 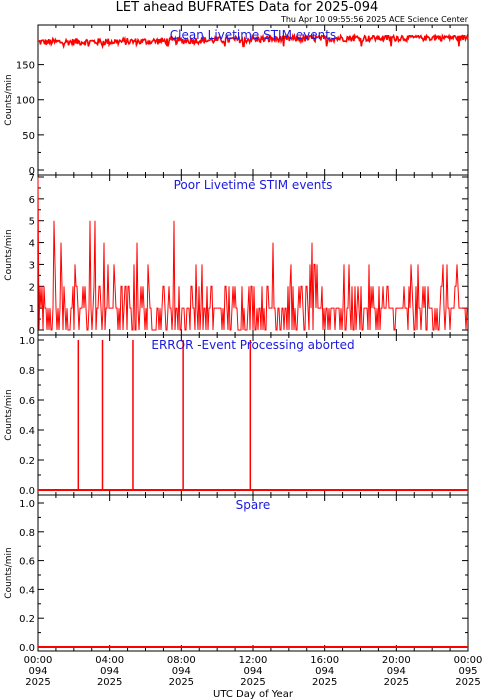 What do you see at coordinates (25, 101) in the screenshot?
I see `y-tick-label: 100` at bounding box center [25, 101].